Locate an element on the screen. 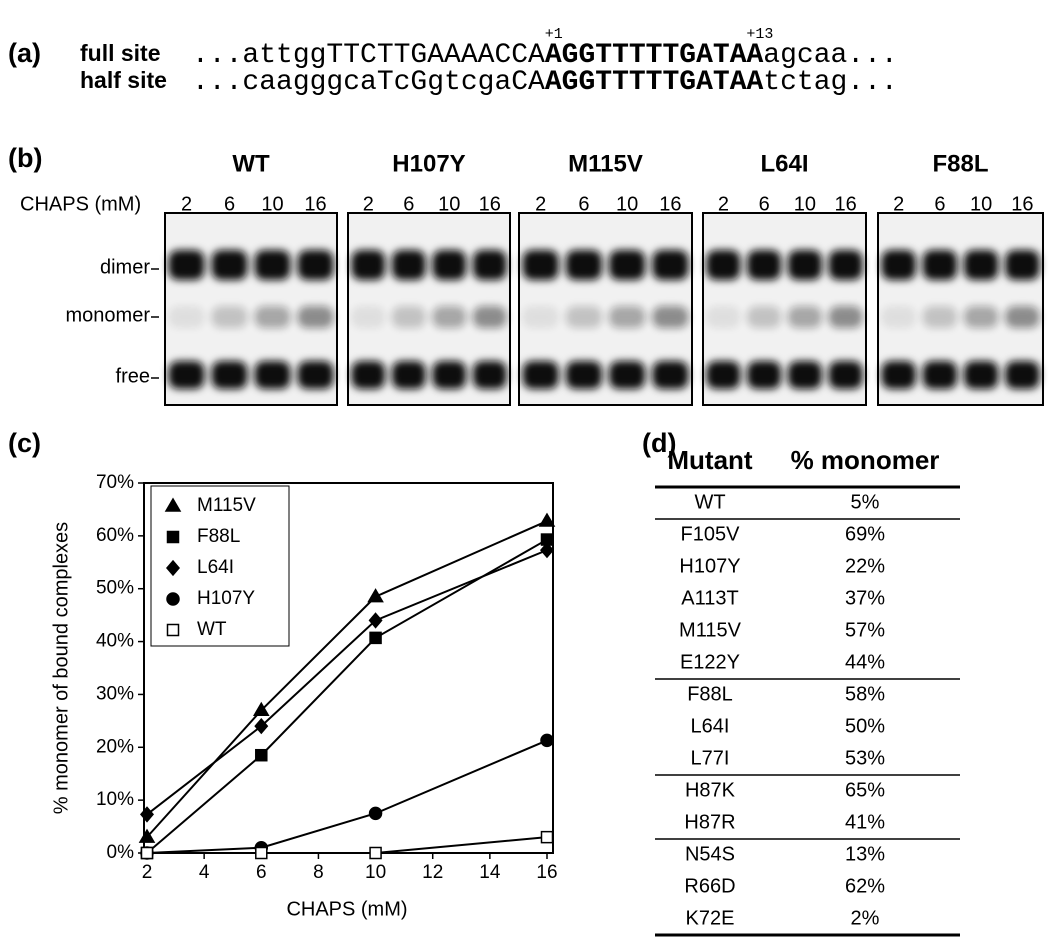 Image resolution: width=1050 pixels, height=941 pixels. table-cell: 37% is located at coordinates (865, 598).